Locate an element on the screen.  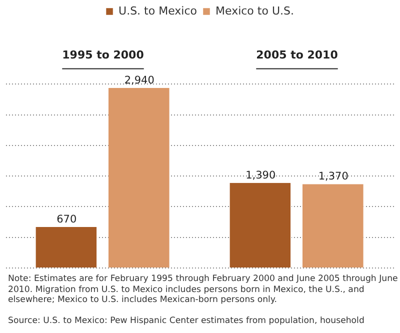
data-label: 1,390 is located at coordinates (261, 175).